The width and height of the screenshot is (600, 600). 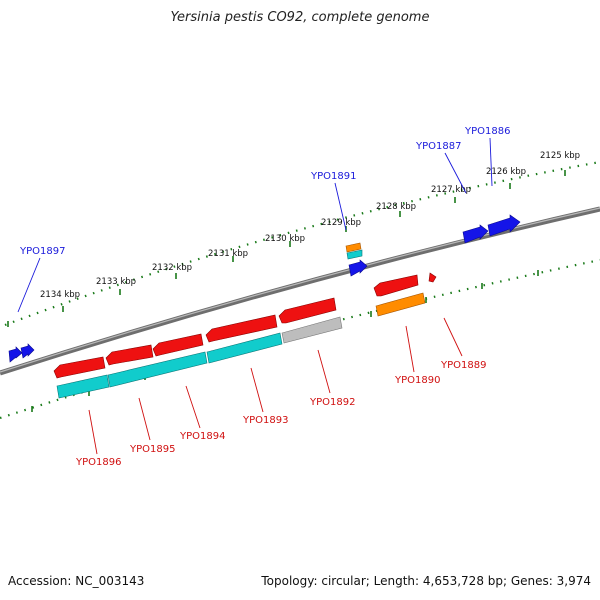 I want to click on gene-arrow-ypo1894-red, so click(x=178, y=345).